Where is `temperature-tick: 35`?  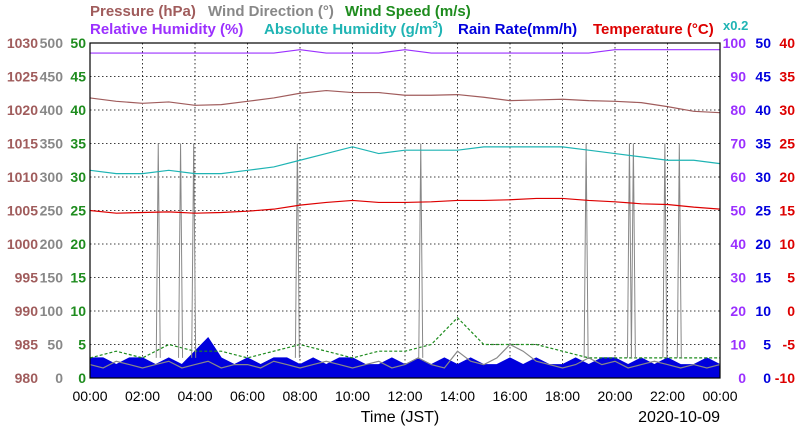 temperature-tick: 35 is located at coordinates (787, 77).